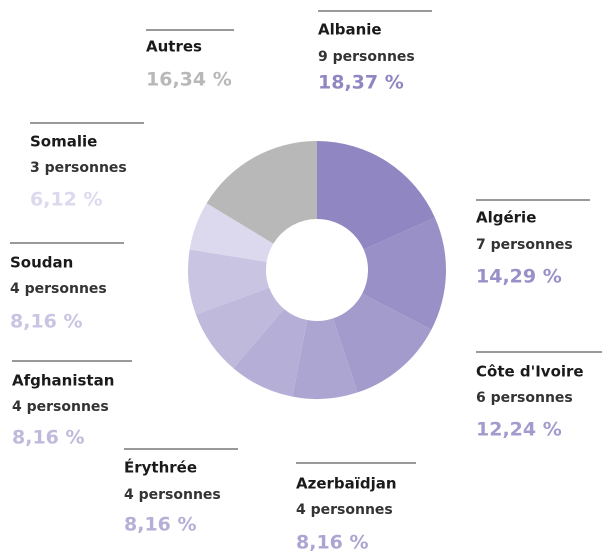  I want to click on value-label: 6,12 %, so click(66, 200).